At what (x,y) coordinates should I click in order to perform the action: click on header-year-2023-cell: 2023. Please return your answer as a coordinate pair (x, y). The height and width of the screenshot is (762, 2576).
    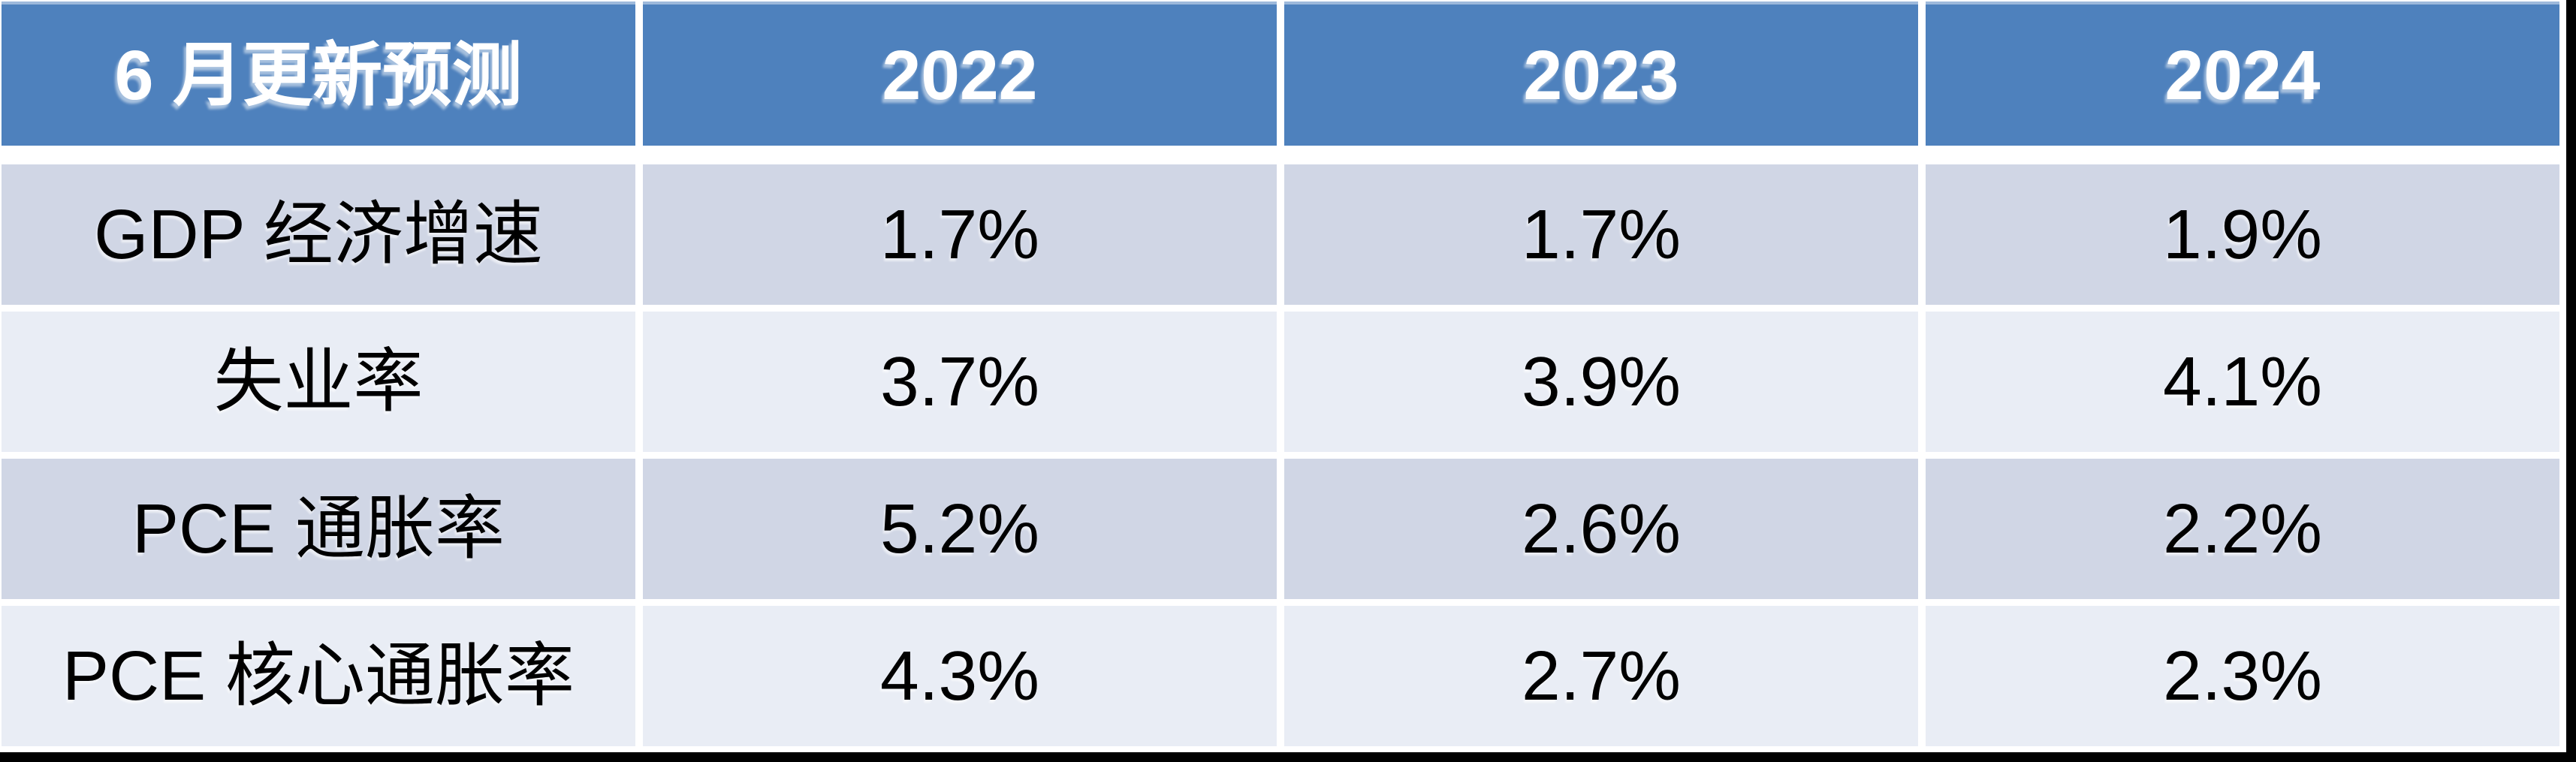
    Looking at the image, I should click on (1601, 74).